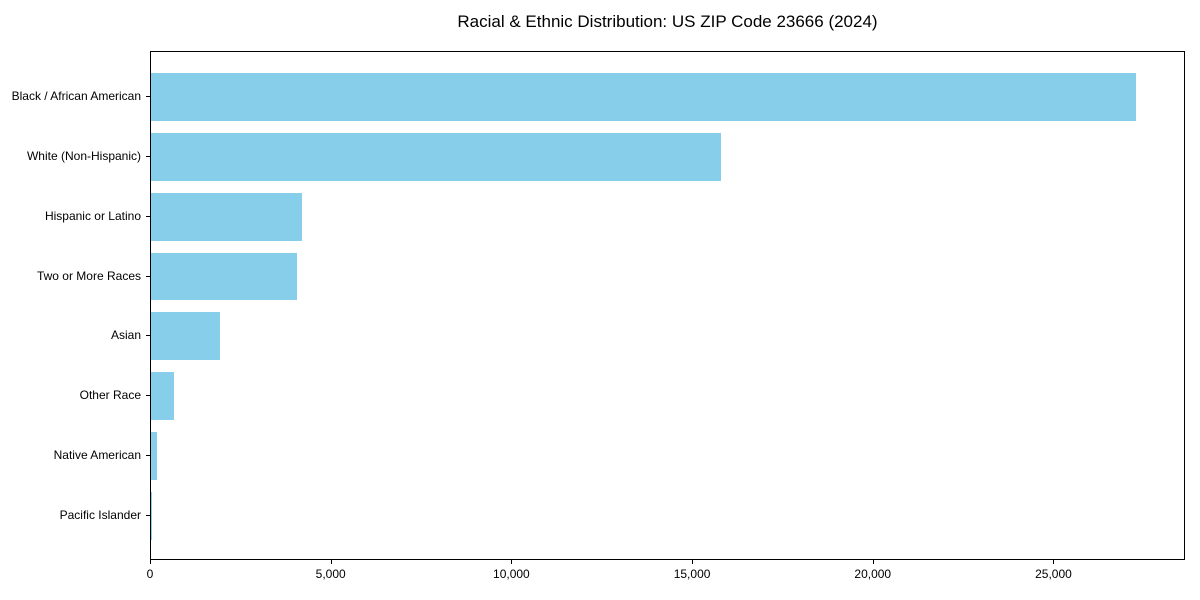  I want to click on y-tick-label: Pacific Islander, so click(100, 515).